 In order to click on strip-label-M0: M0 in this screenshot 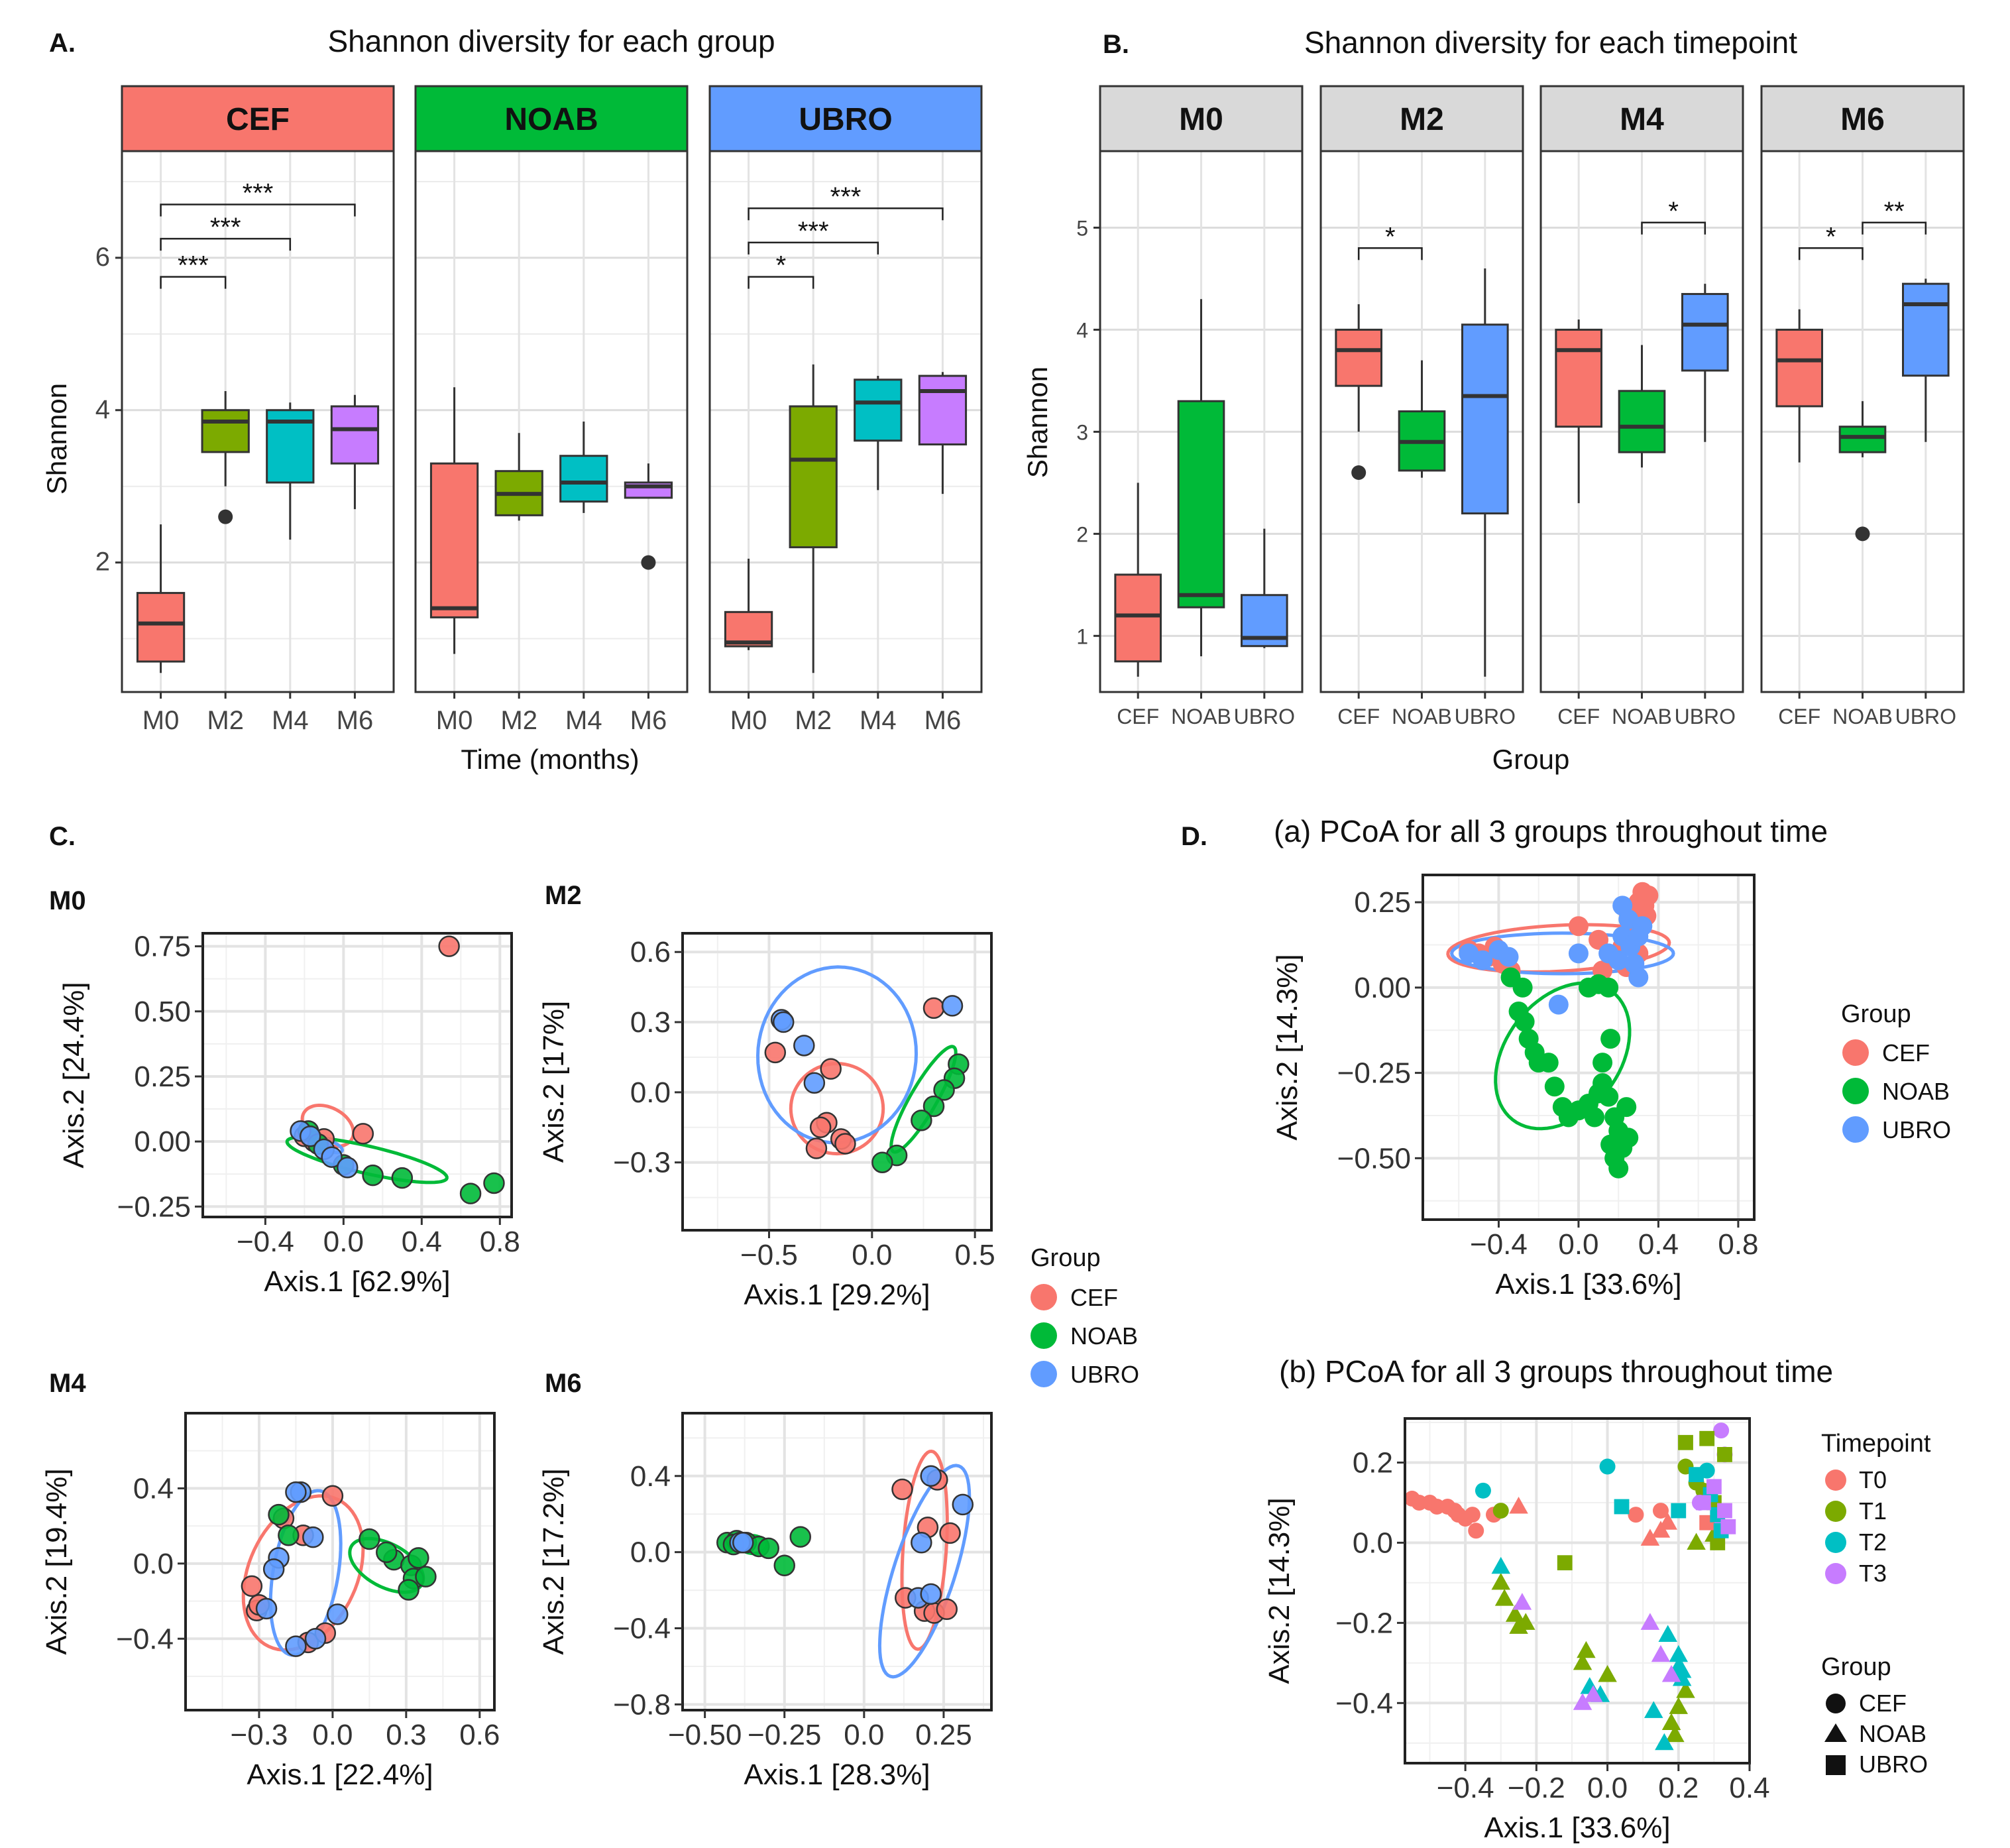, I will do `click(1201, 119)`.